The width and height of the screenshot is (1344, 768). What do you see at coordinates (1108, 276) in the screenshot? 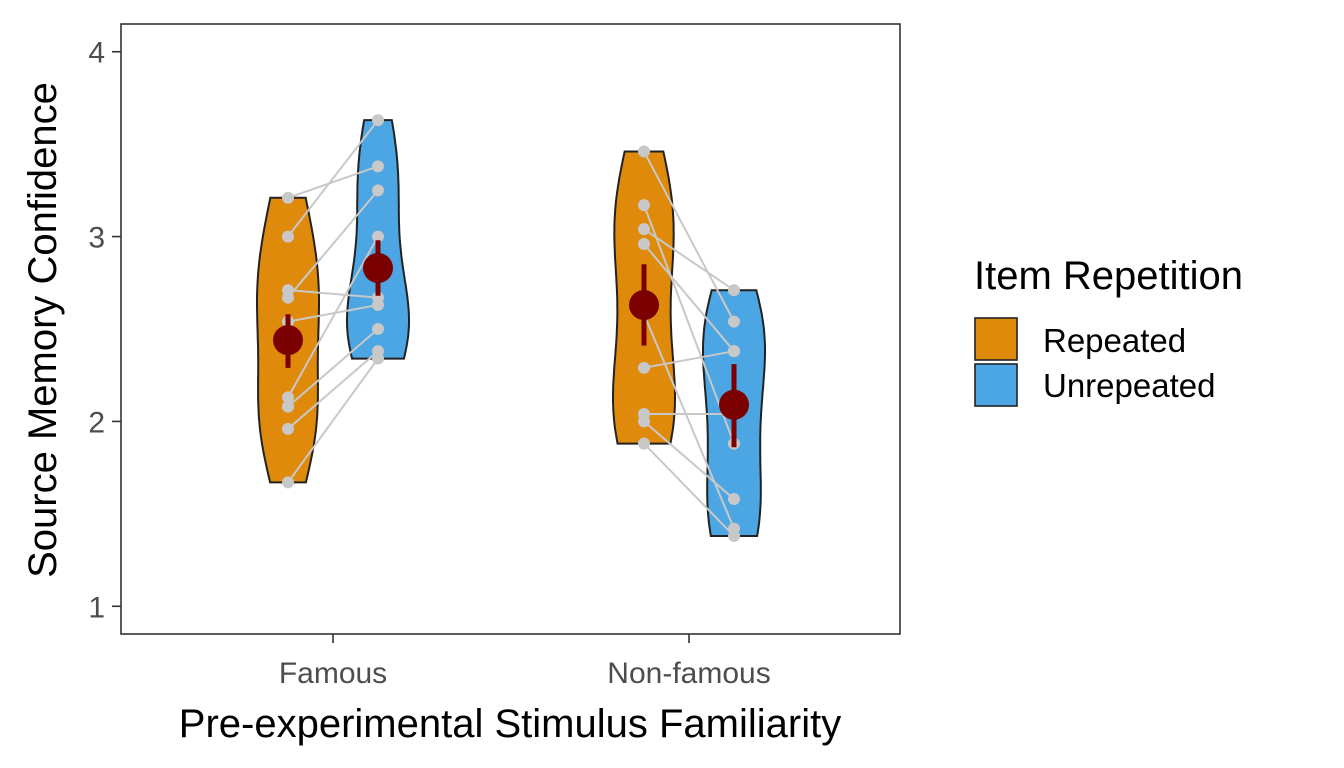
I see `legend-title: Item Repetition` at bounding box center [1108, 276].